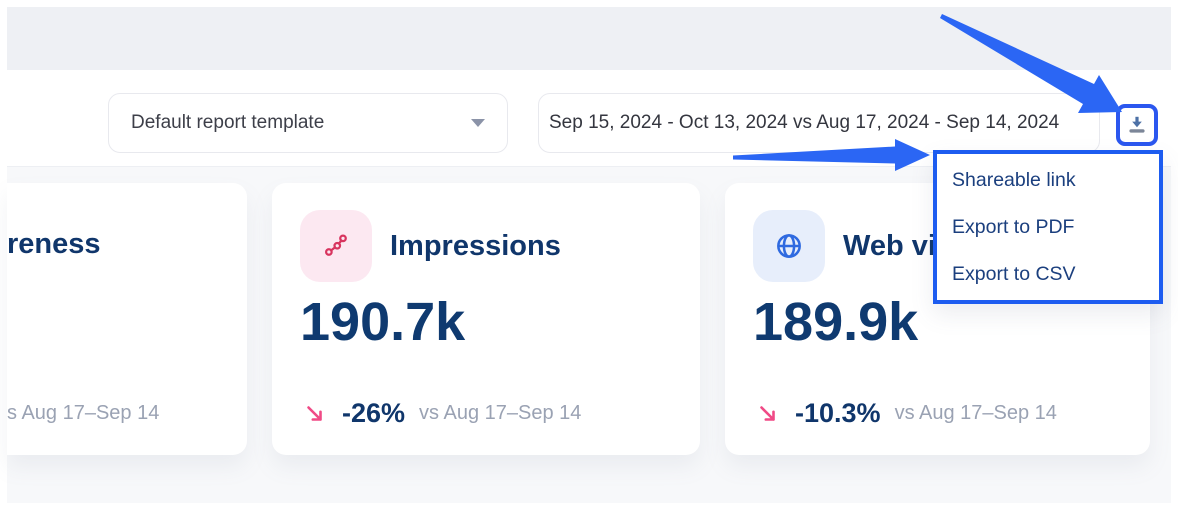 This screenshot has width=1178, height=510. What do you see at coordinates (228, 122) in the screenshot?
I see `report-template-select-value: Default report template` at bounding box center [228, 122].